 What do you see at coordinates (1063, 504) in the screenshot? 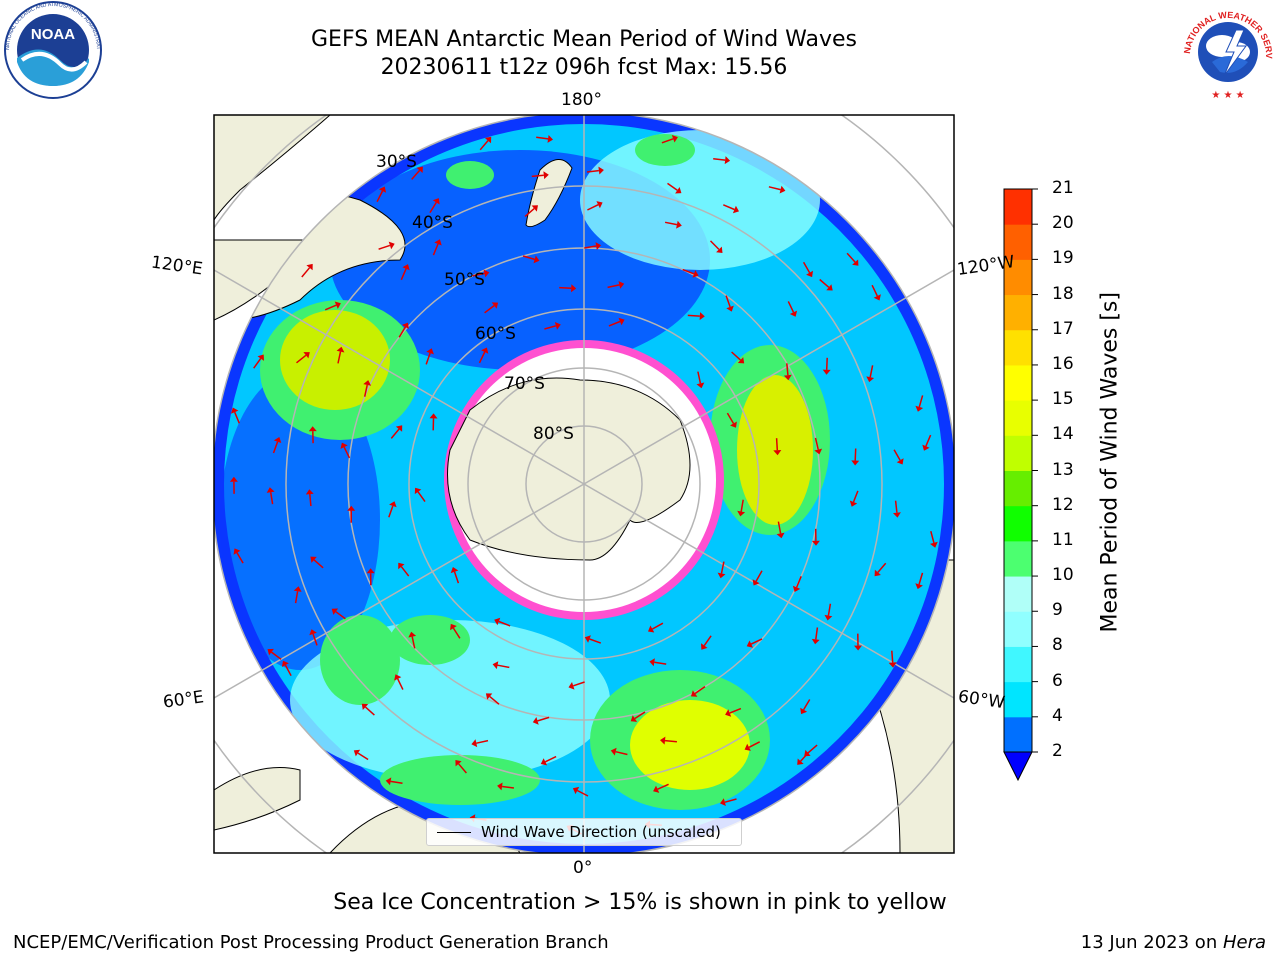
I see `colorbar-tick-label: 12` at bounding box center [1063, 504].